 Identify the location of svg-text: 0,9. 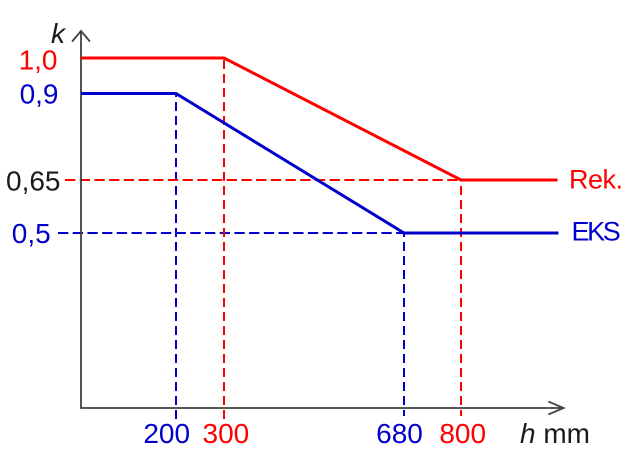
(39, 94).